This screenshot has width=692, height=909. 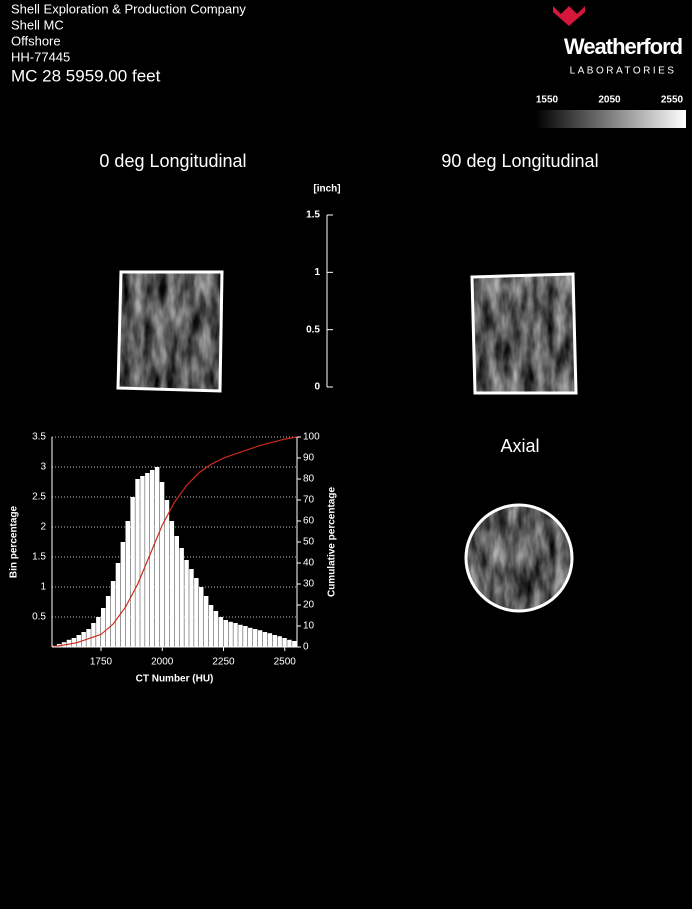 I want to click on header-line: HH-77445, so click(x=40, y=56).